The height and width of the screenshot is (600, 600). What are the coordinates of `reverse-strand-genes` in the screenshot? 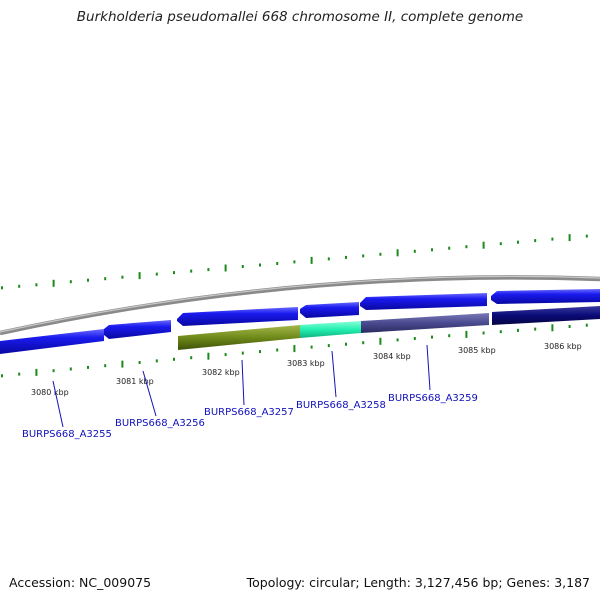 It's located at (389, 328).